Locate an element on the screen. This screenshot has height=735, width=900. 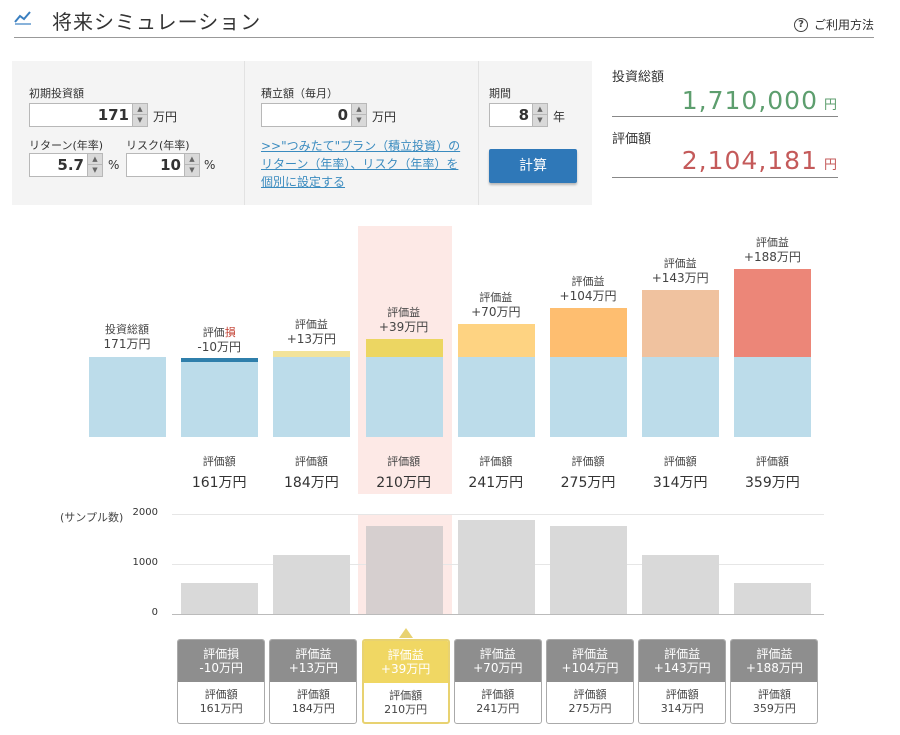
return-unit: % is located at coordinates (114, 165).